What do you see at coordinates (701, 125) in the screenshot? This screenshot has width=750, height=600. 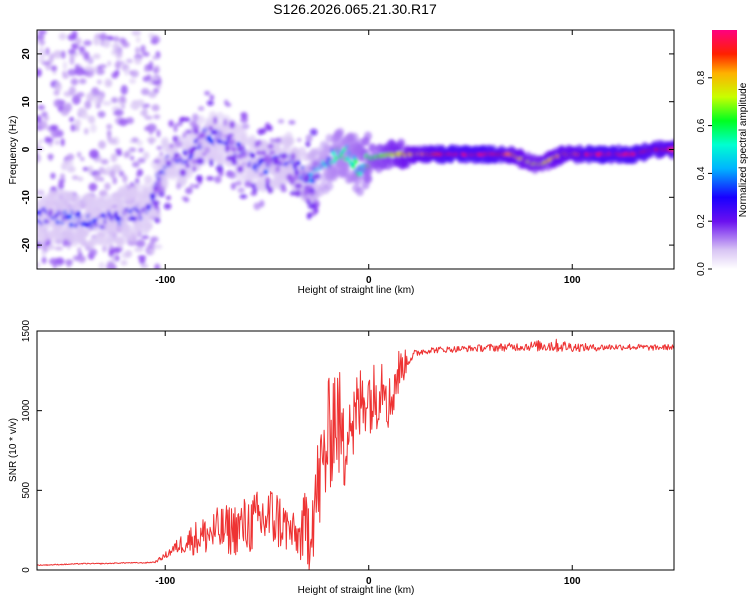 I see `colorbar-tick-label: 0.6` at bounding box center [701, 125].